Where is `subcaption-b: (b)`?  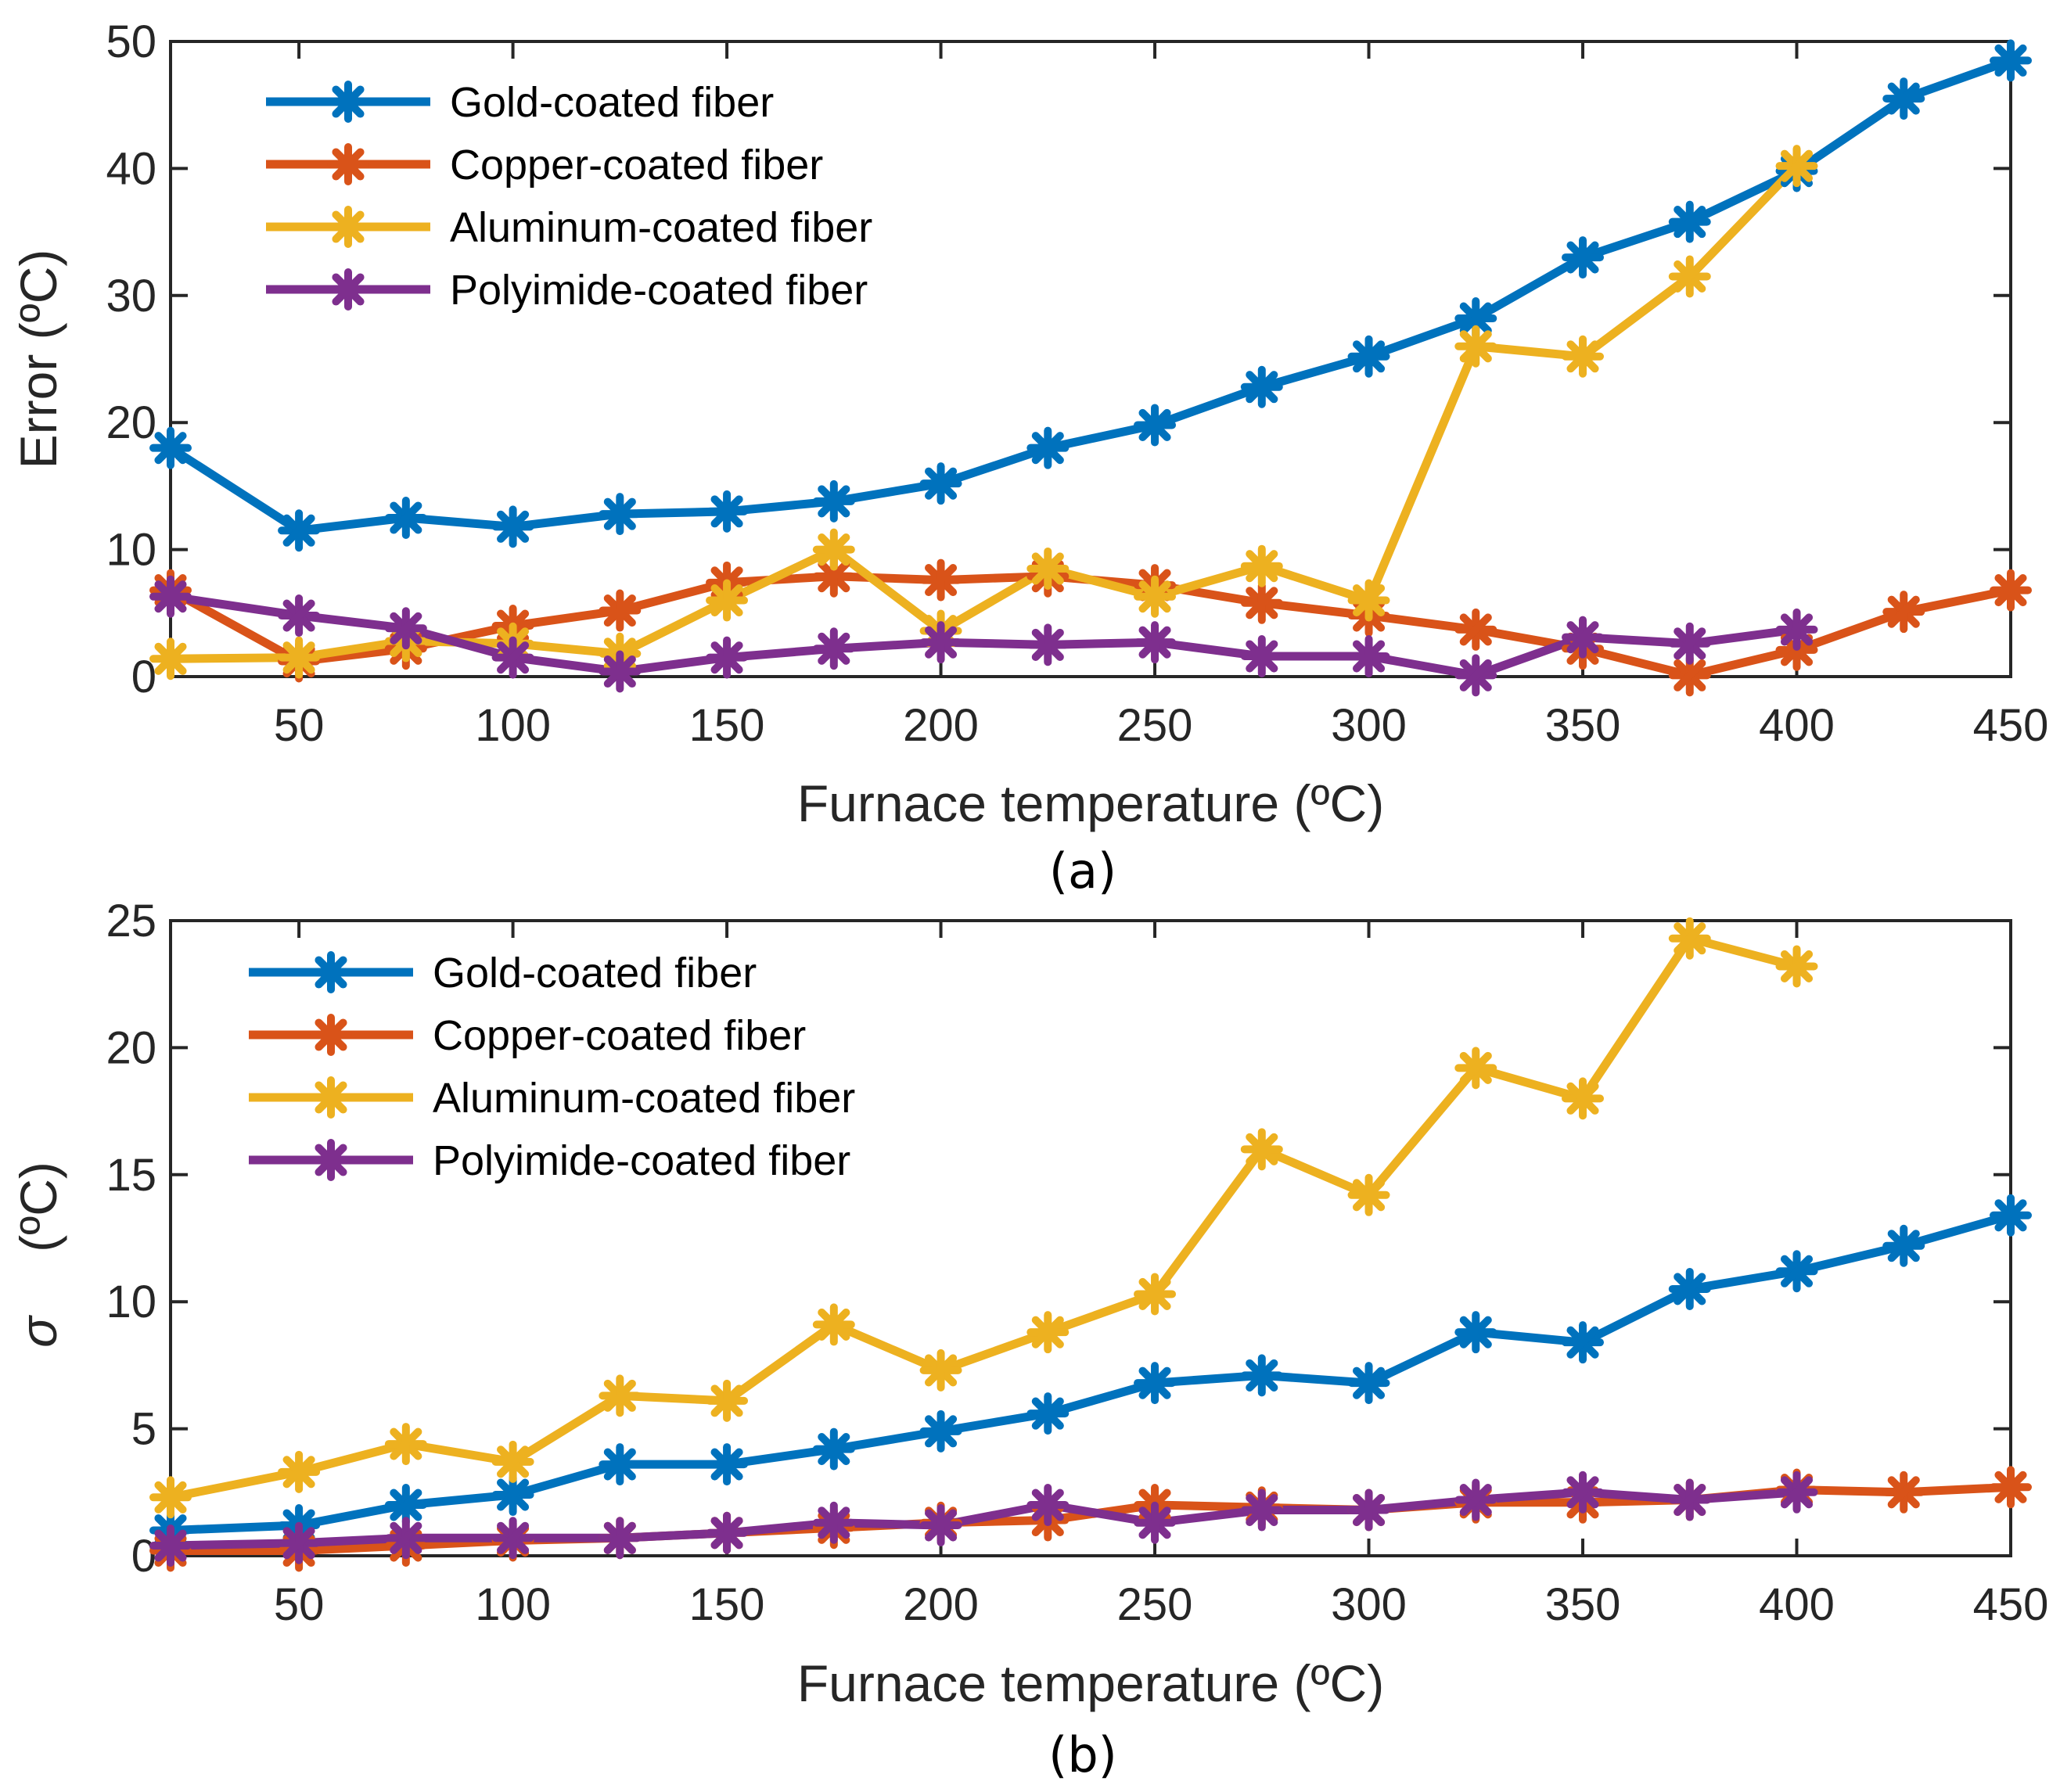
subcaption-b: (b) is located at coordinates (1082, 1754).